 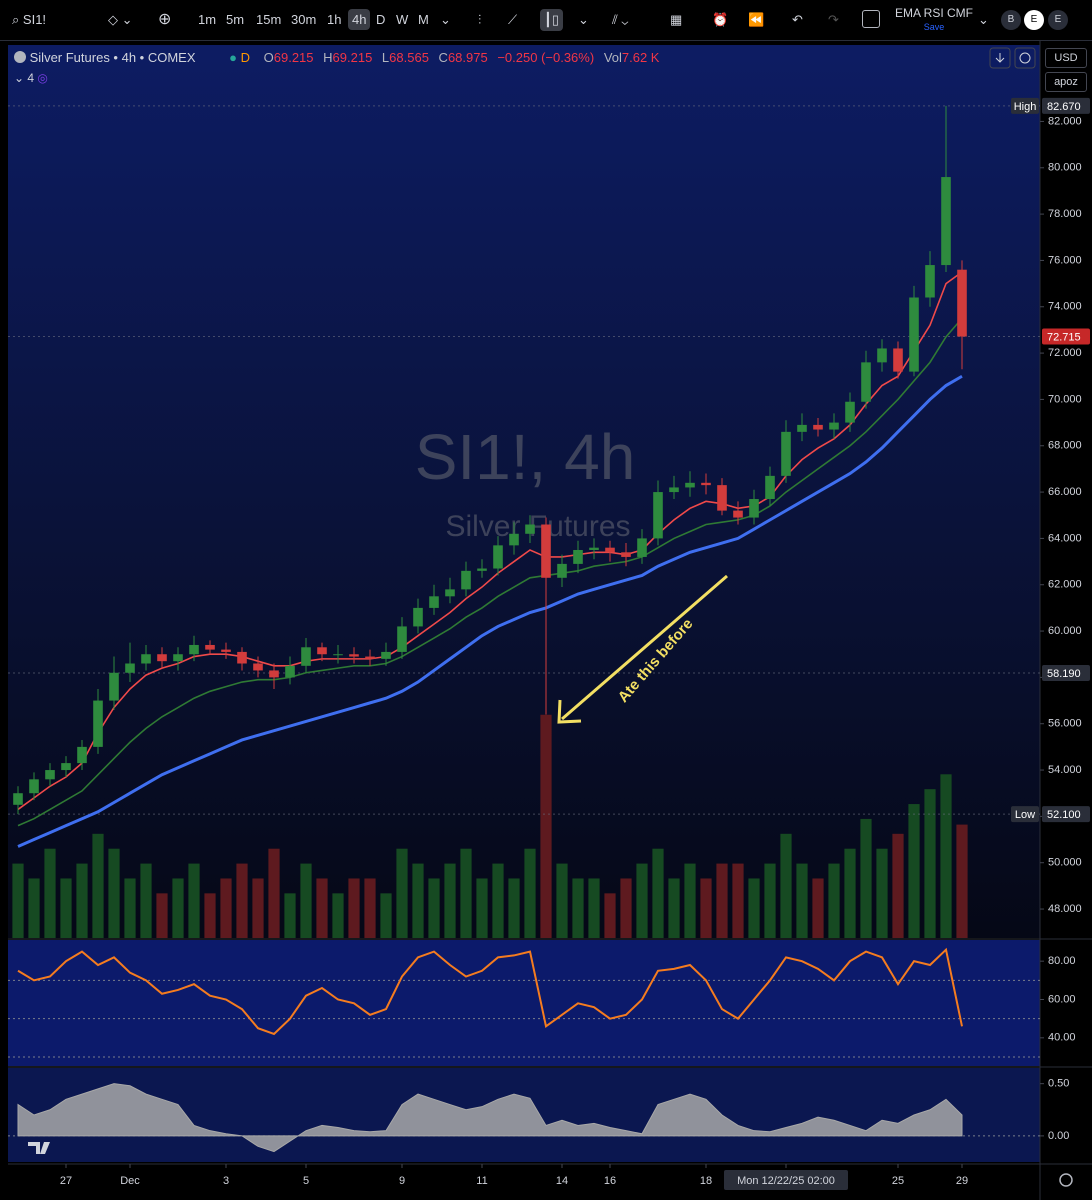 What do you see at coordinates (245, 57) in the screenshot?
I see `legend-badge: D` at bounding box center [245, 57].